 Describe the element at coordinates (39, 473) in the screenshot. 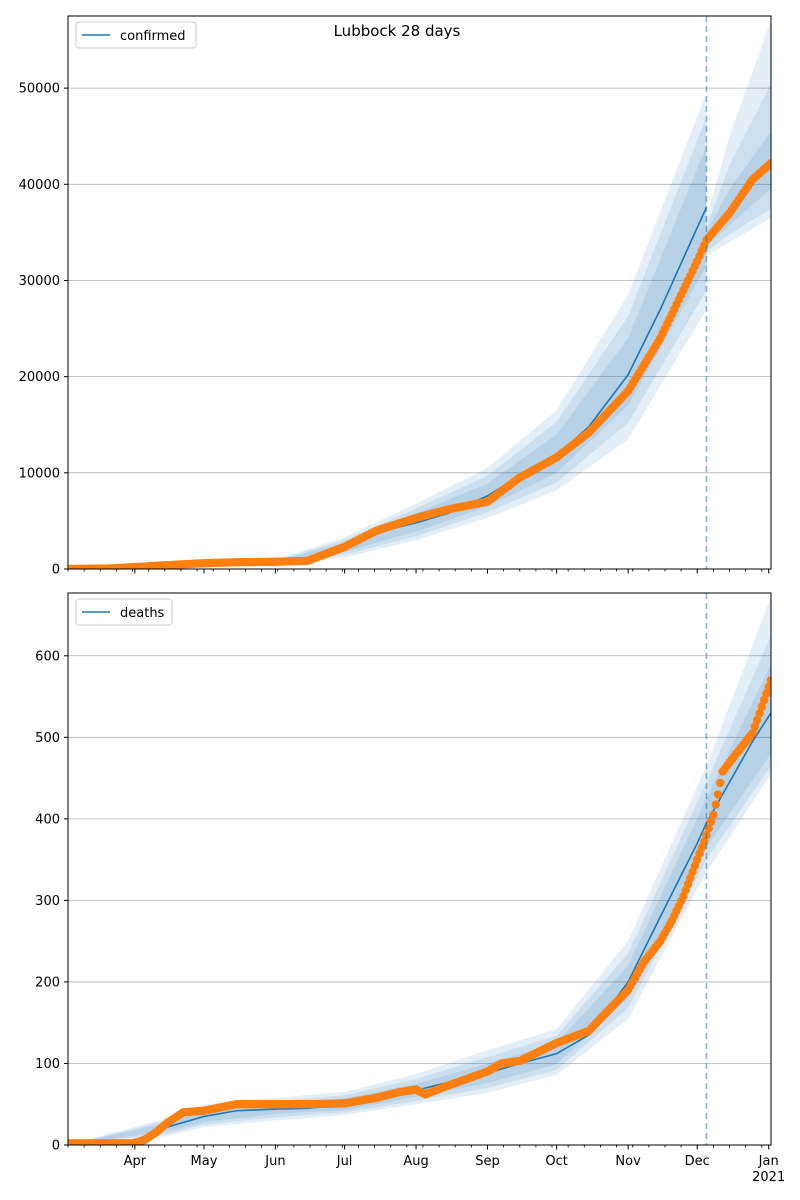

I see `y-tick-label: 10000` at that location.